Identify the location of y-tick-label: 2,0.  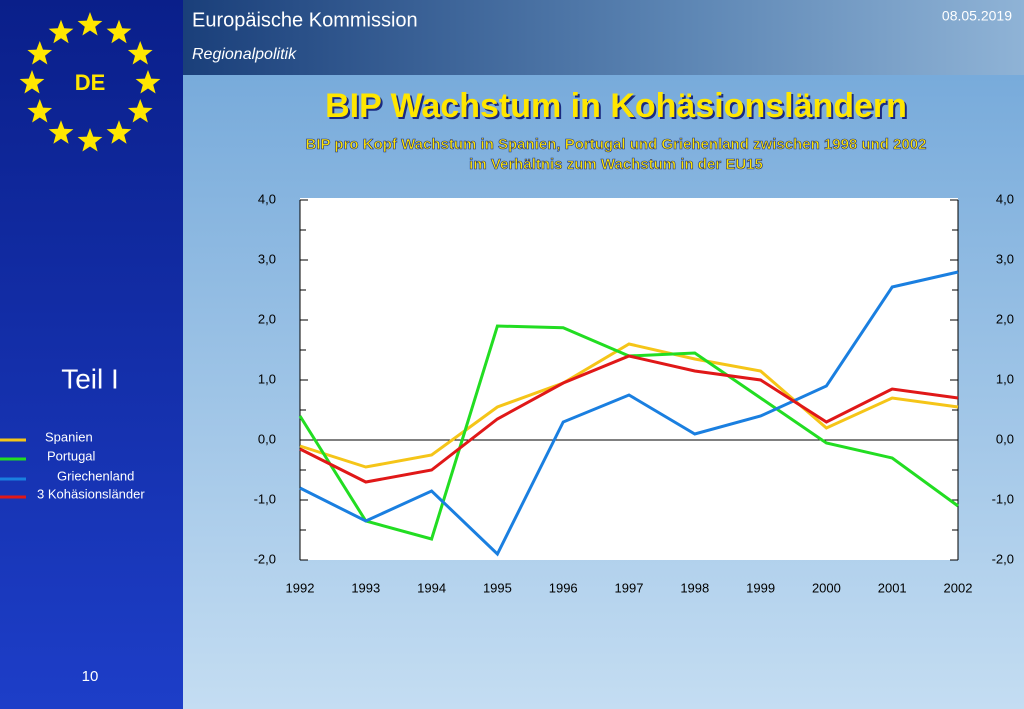
(267, 318).